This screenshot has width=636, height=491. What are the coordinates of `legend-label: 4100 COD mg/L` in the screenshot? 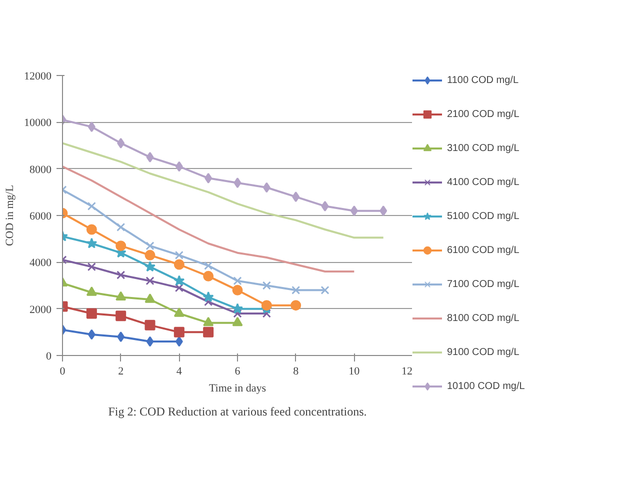 It's located at (483, 182).